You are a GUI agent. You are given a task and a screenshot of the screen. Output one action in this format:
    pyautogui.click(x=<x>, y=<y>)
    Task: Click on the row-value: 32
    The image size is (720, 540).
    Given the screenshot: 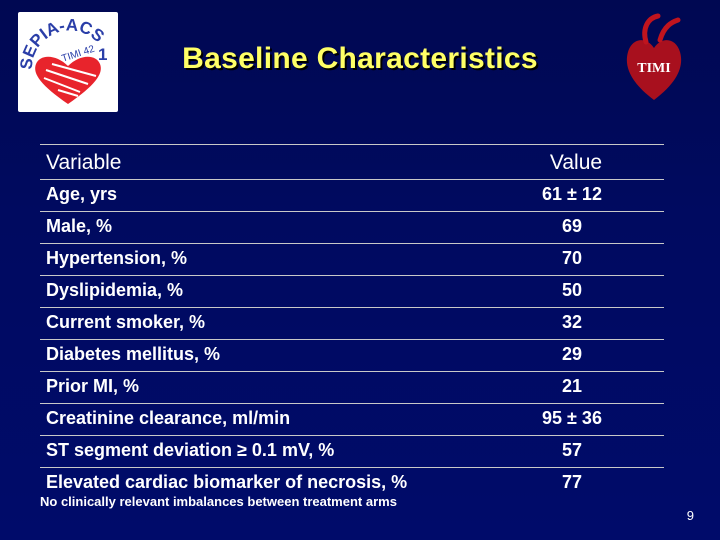 What is the action you would take?
    pyautogui.click(x=572, y=322)
    